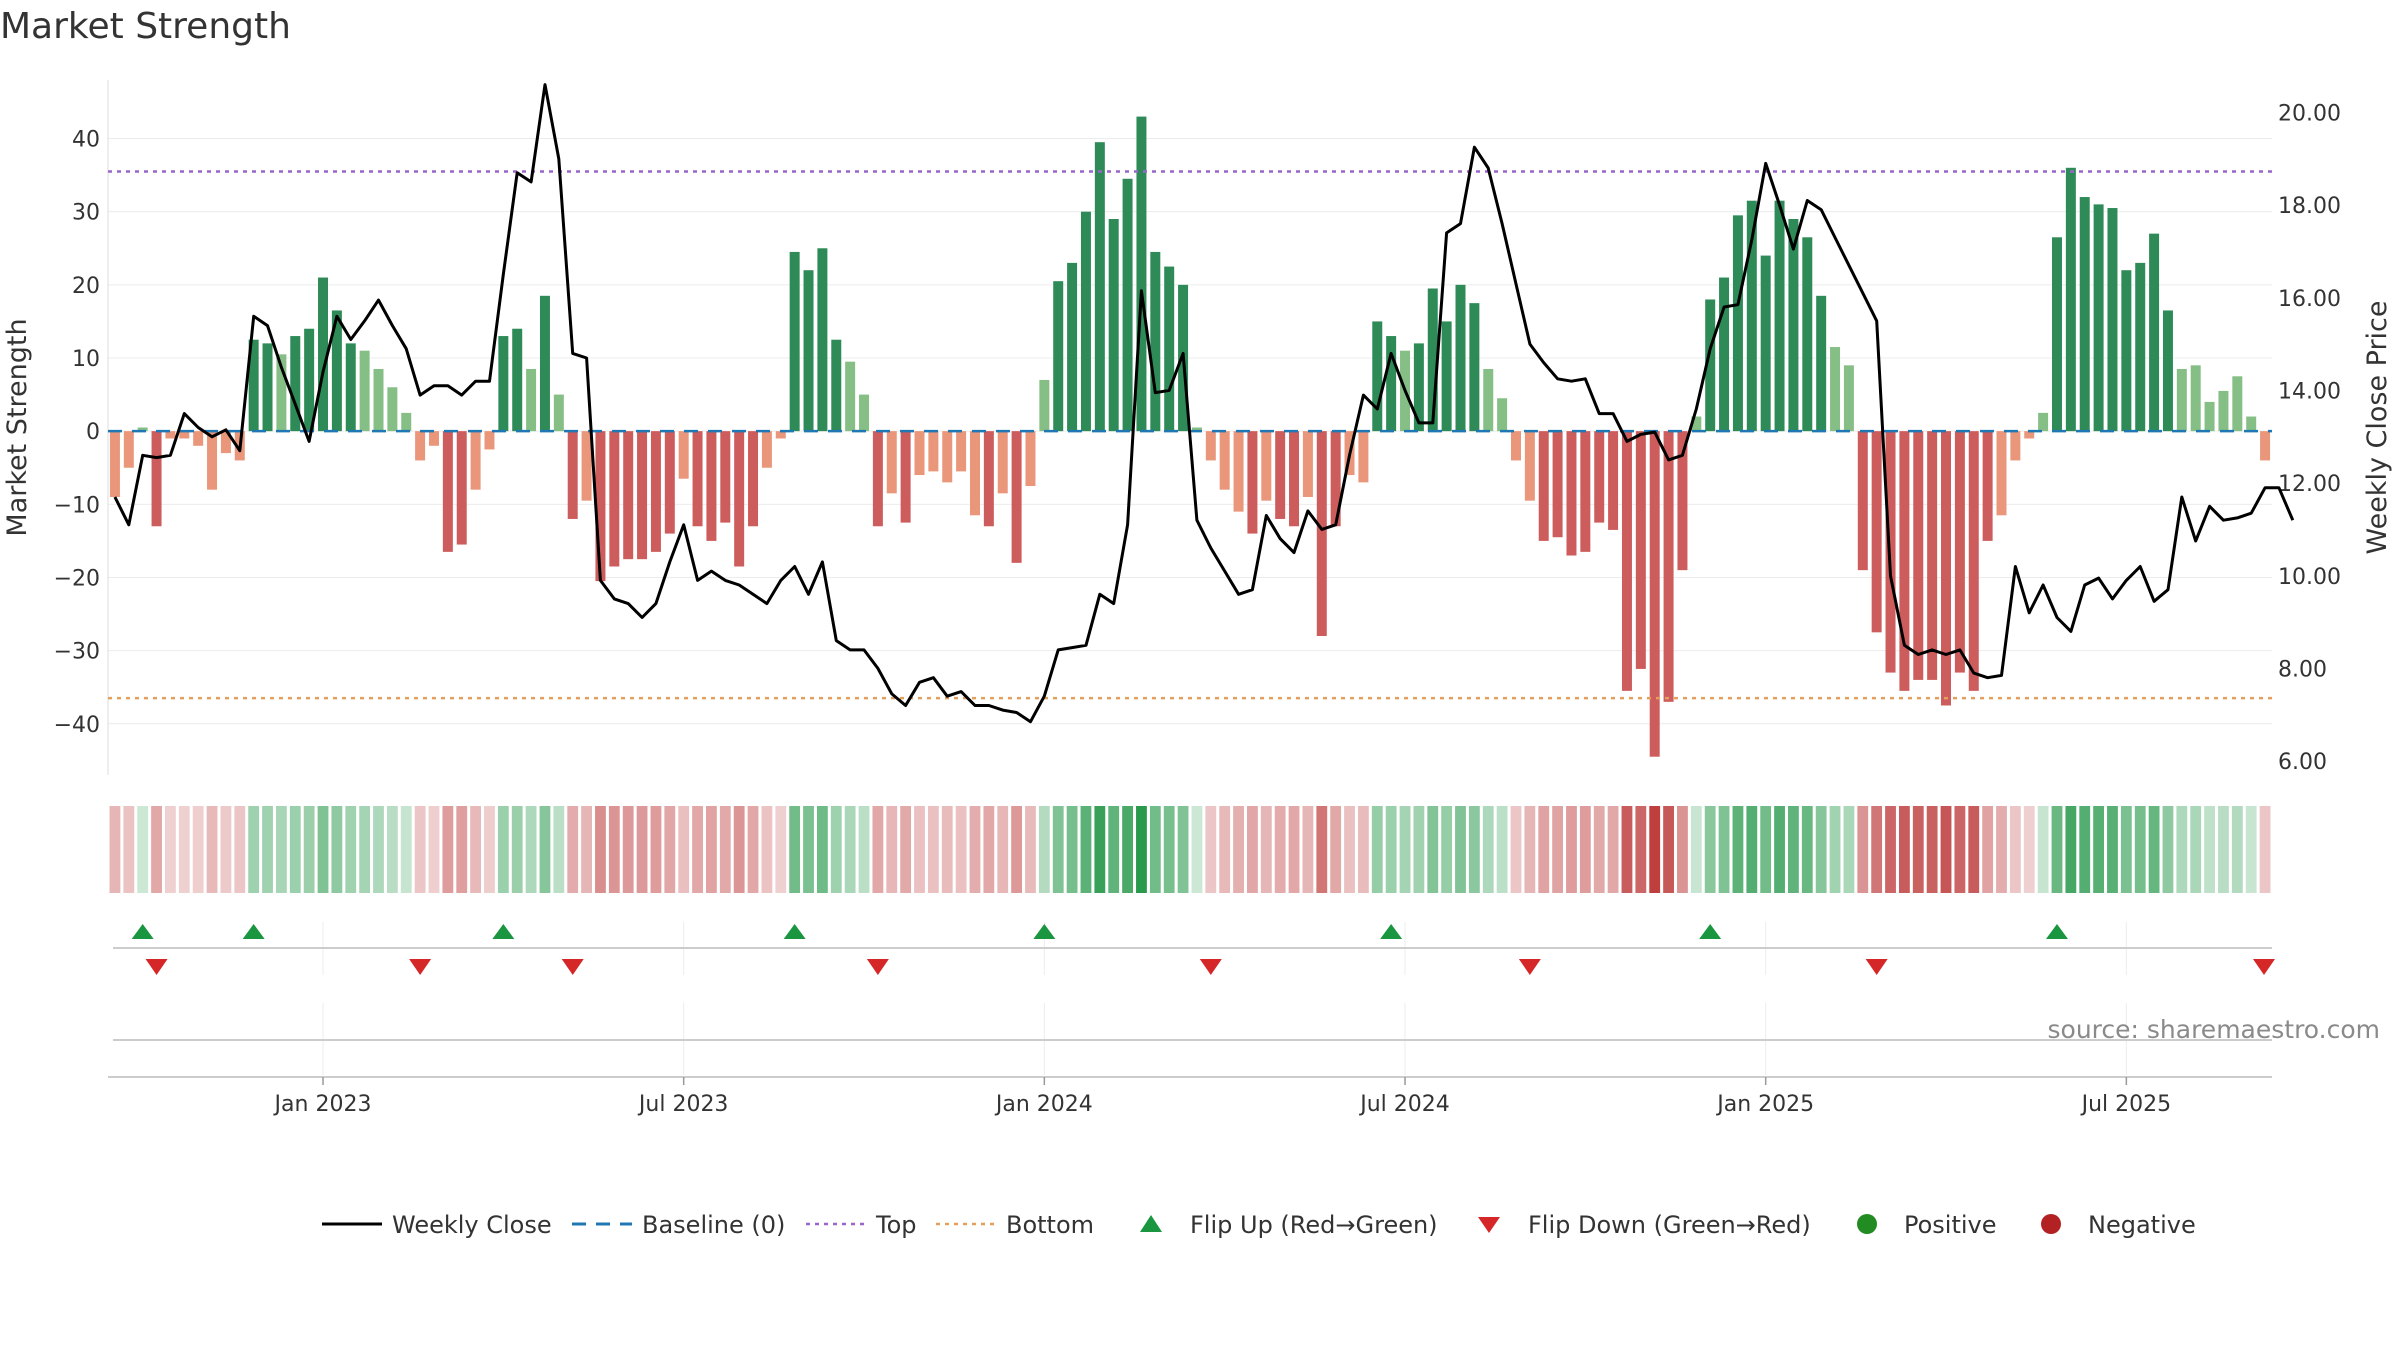  I want to click on right-tick-label: 6.00, so click(2302, 762).